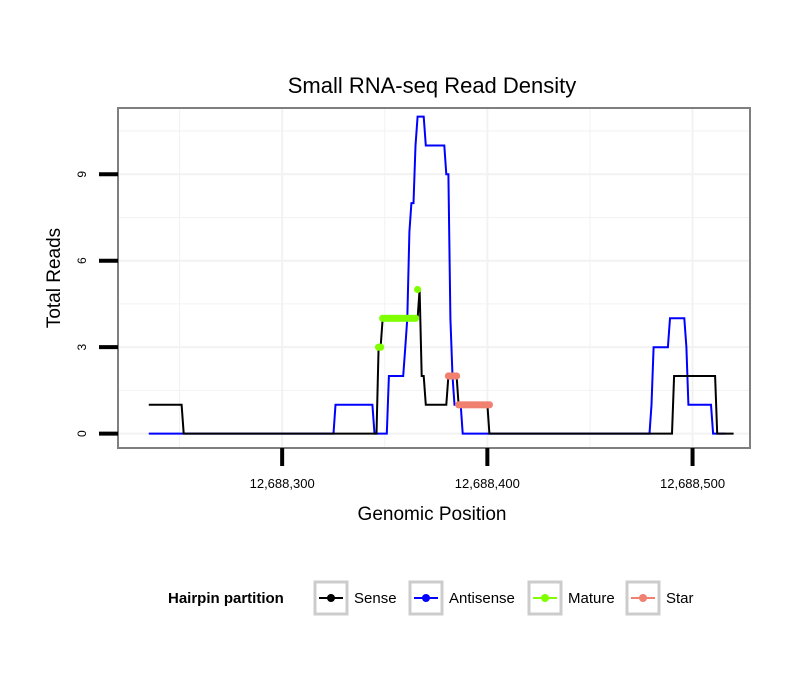 Image resolution: width=810 pixels, height=690 pixels. I want to click on legend-keys: Sense Antisense Mature Star, so click(503, 598).